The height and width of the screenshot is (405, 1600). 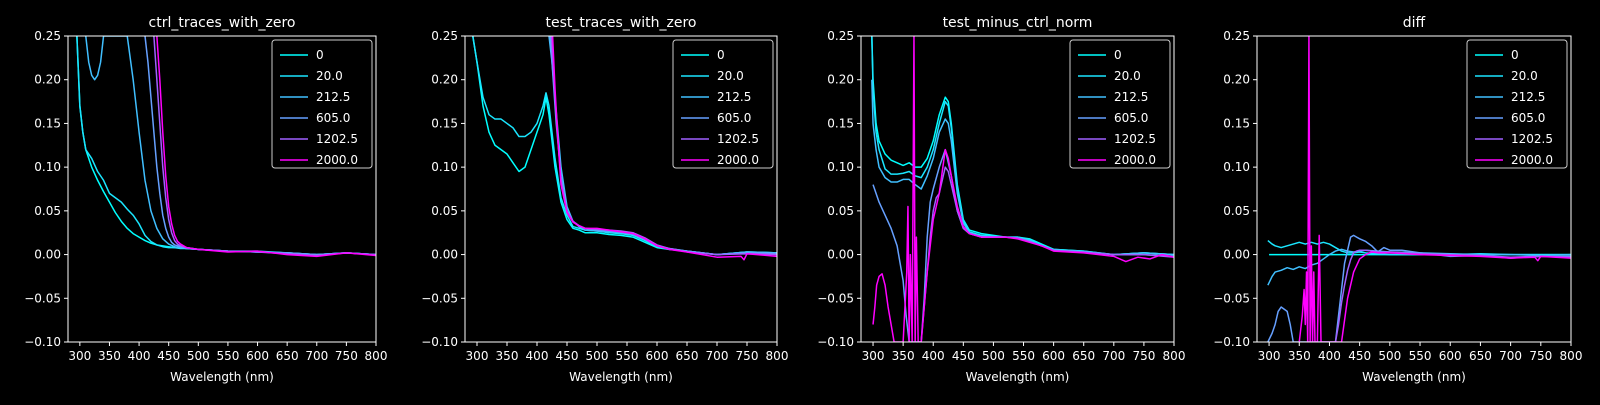 I want to click on legend: 0 20.0 212.5 605.0 1202.5 2000.0, so click(x=1120, y=104).